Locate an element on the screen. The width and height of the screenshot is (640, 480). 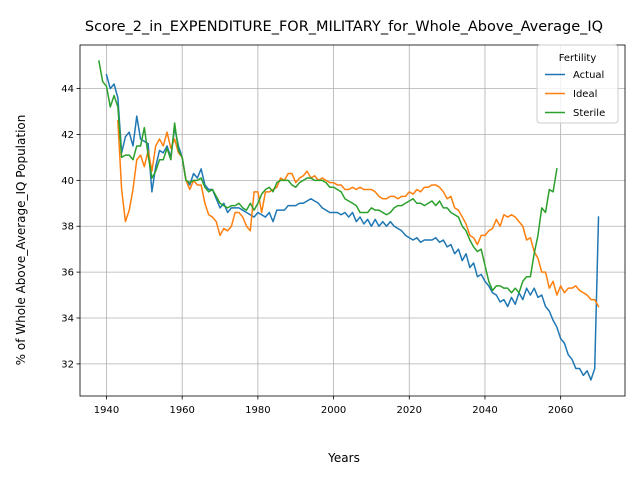
legend-label-ideal: Ideal is located at coordinates (585, 94).